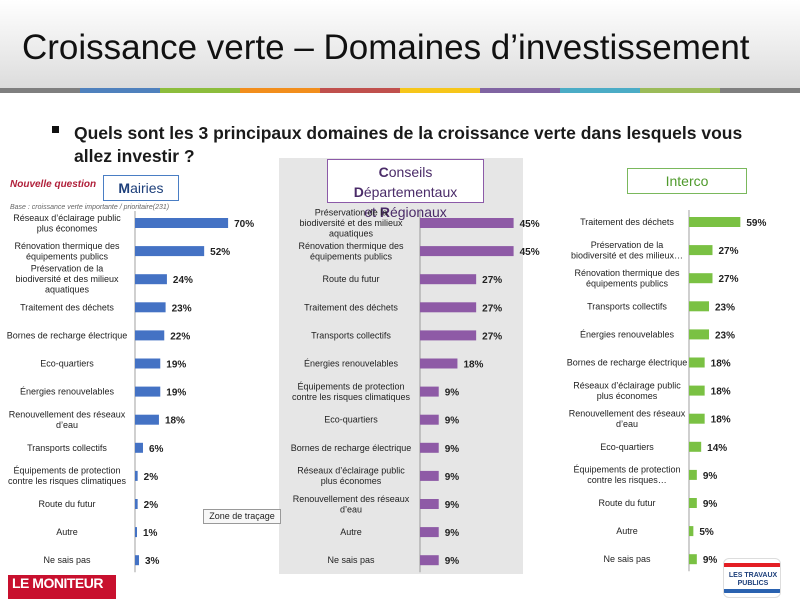 The width and height of the screenshot is (800, 603). Describe the element at coordinates (151, 477) in the screenshot. I see `bar-value-label: 2%` at that location.